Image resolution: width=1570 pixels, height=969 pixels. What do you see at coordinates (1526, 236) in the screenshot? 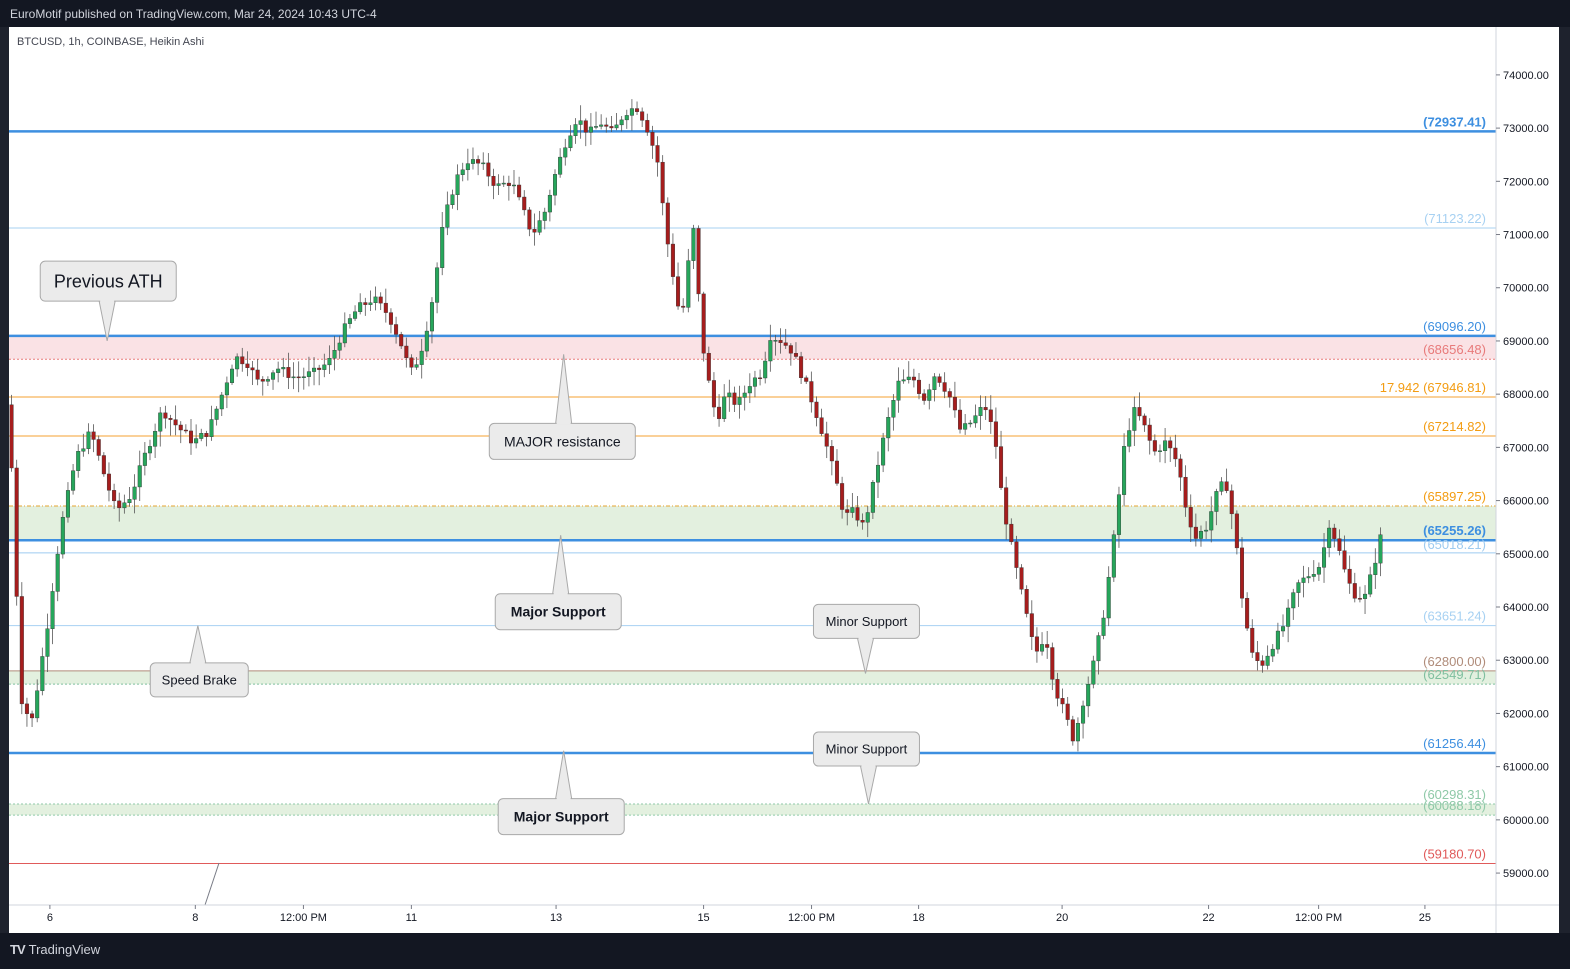
I see `y-tick-label-3: 71000.00` at bounding box center [1526, 236].